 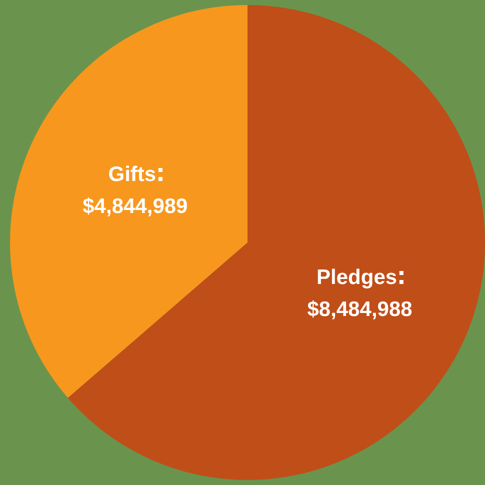 I want to click on data-label: $8,484,988, so click(x=359, y=309).